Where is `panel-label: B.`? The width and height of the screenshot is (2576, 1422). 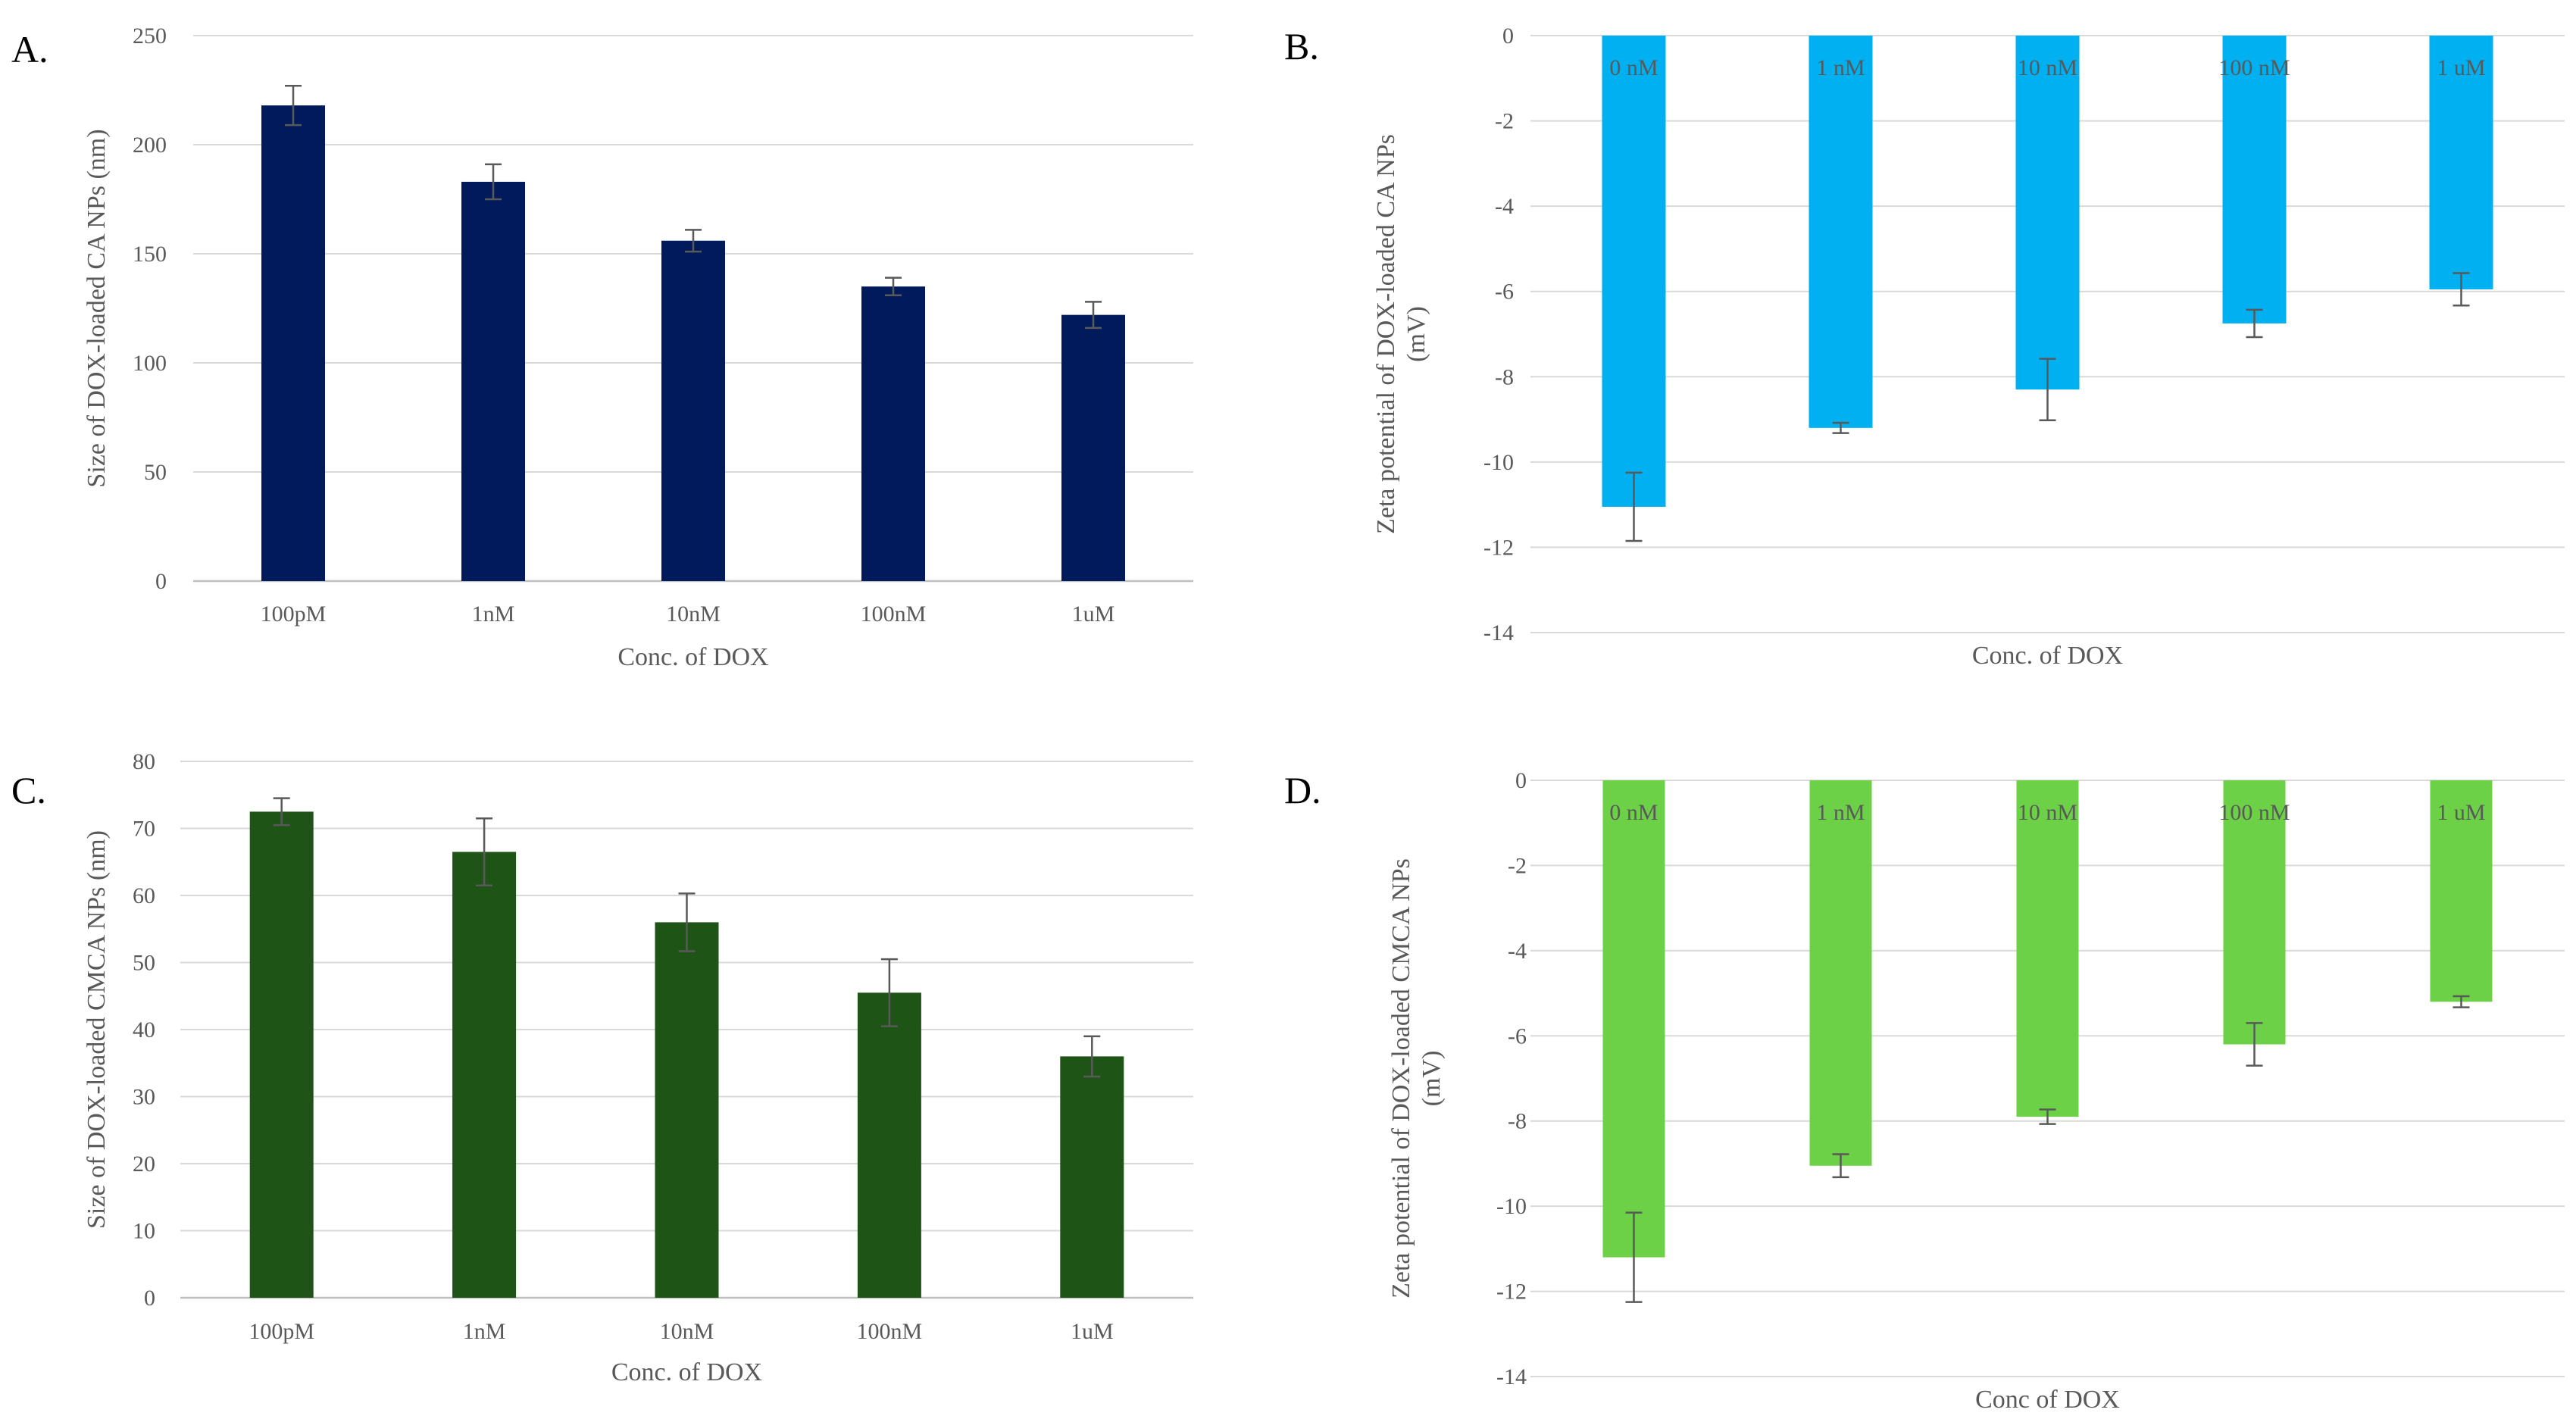
panel-label: B. is located at coordinates (1301, 46).